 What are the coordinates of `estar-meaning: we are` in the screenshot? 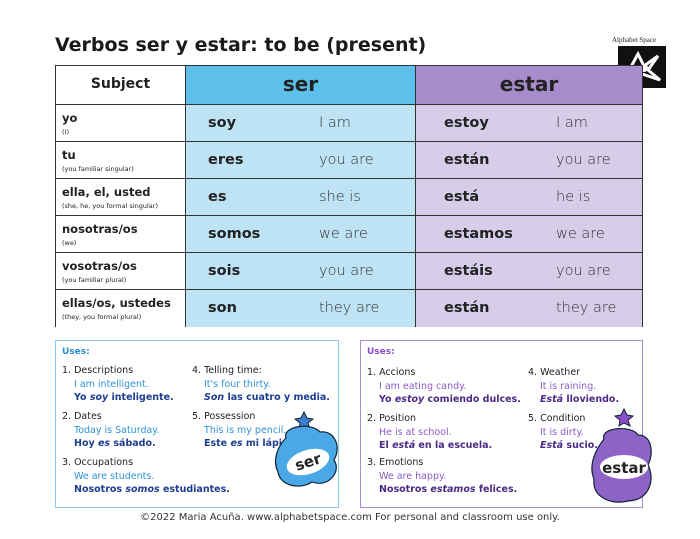 It's located at (580, 234).